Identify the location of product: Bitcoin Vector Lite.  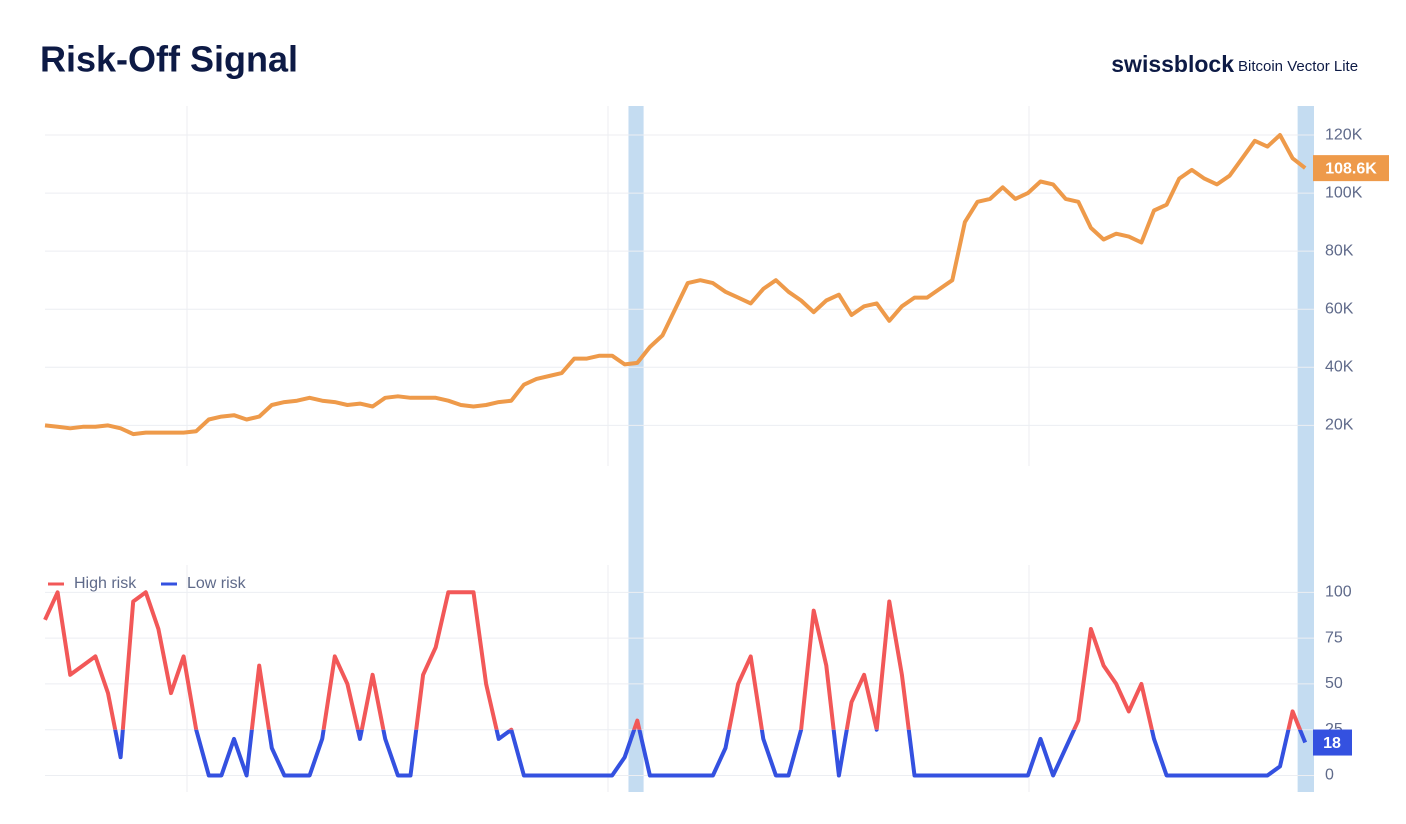
(1298, 66).